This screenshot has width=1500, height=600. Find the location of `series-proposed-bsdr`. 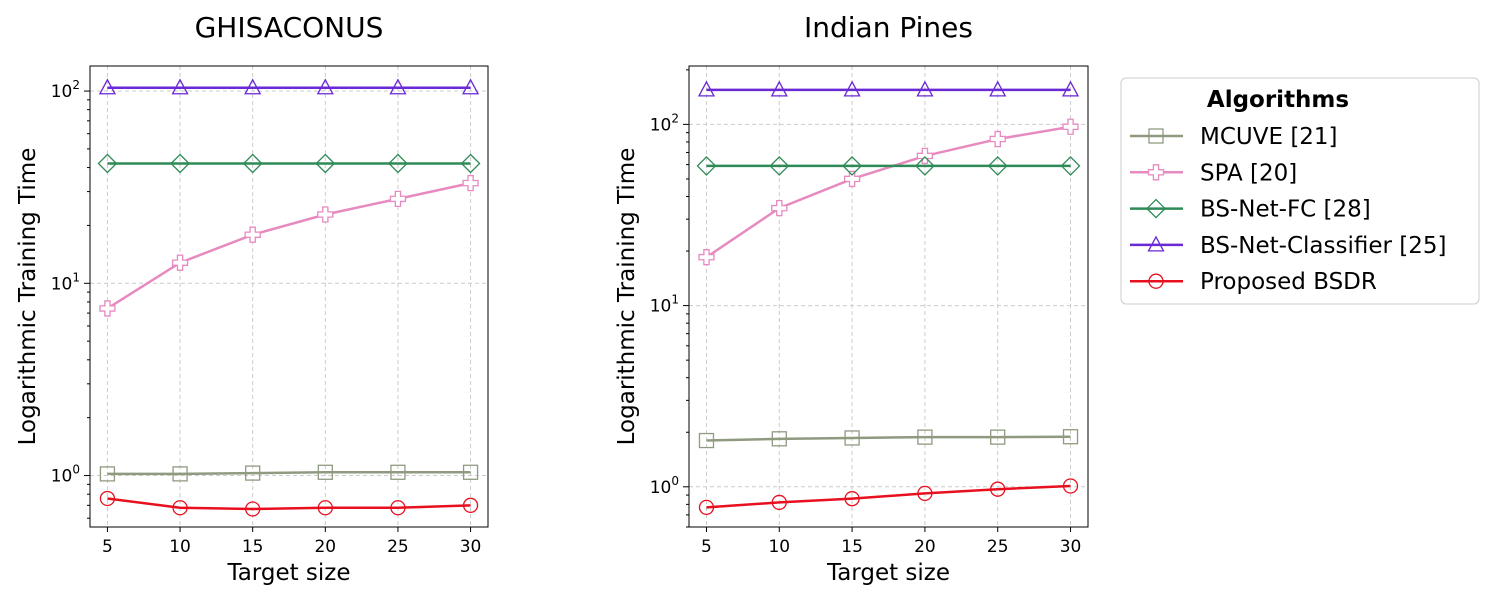

series-proposed-bsdr is located at coordinates (888, 497).